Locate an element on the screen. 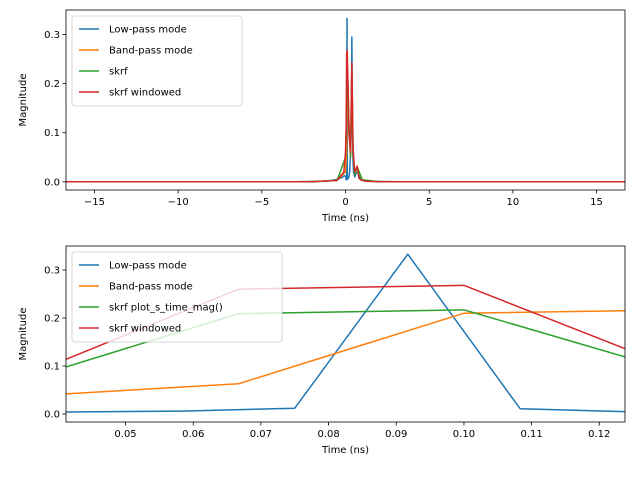 This screenshot has width=640, height=480. x-tick-label: 0.12 is located at coordinates (599, 434).